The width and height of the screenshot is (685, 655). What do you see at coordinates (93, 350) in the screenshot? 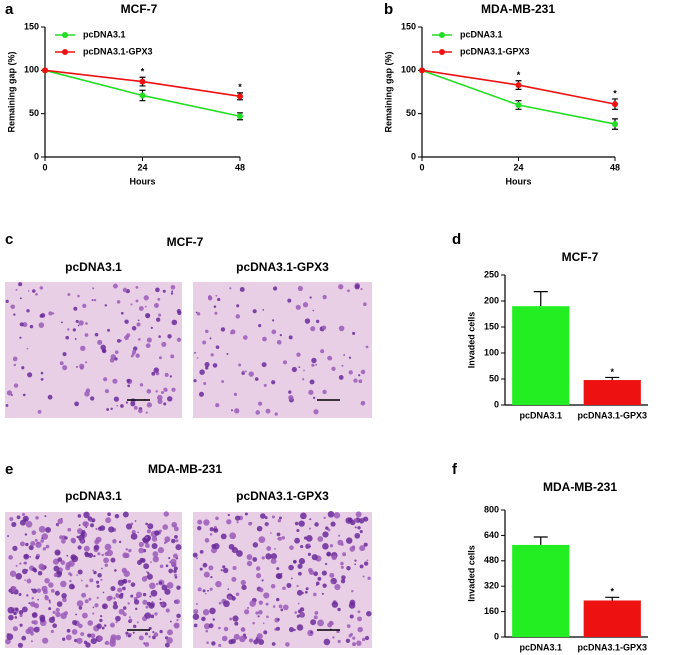
I see `micrograph-background` at bounding box center [93, 350].